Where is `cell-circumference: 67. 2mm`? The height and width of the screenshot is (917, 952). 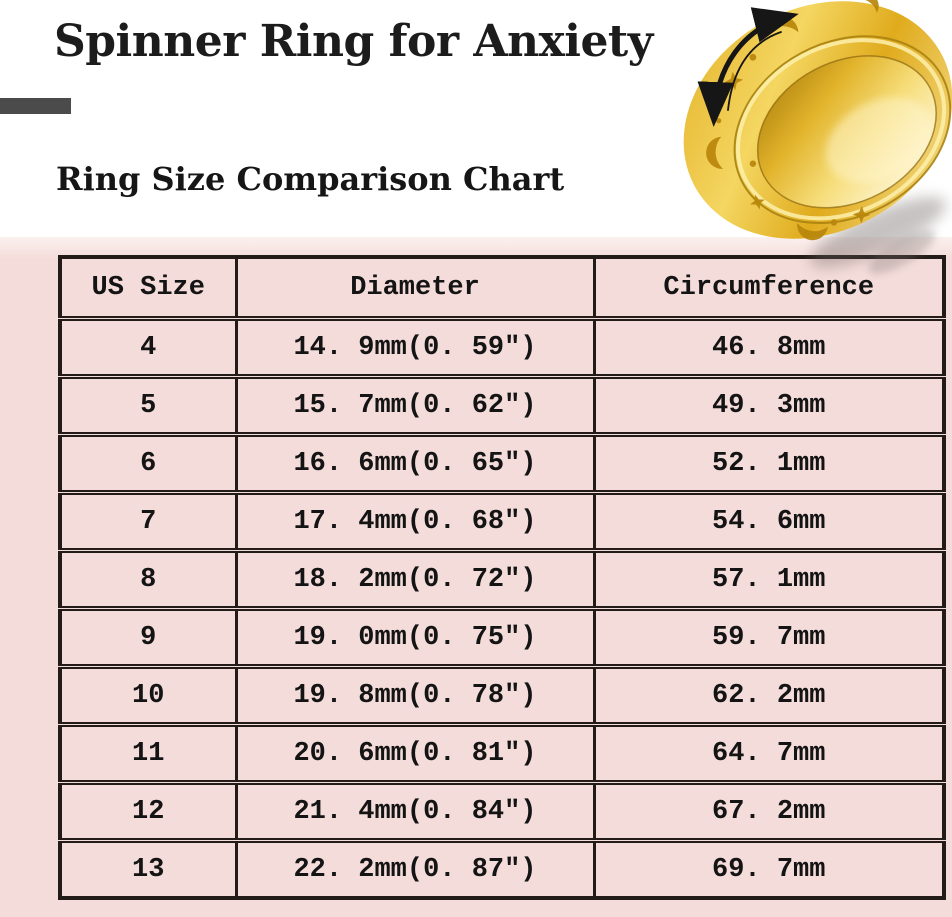 cell-circumference: 67. 2mm is located at coordinates (769, 810).